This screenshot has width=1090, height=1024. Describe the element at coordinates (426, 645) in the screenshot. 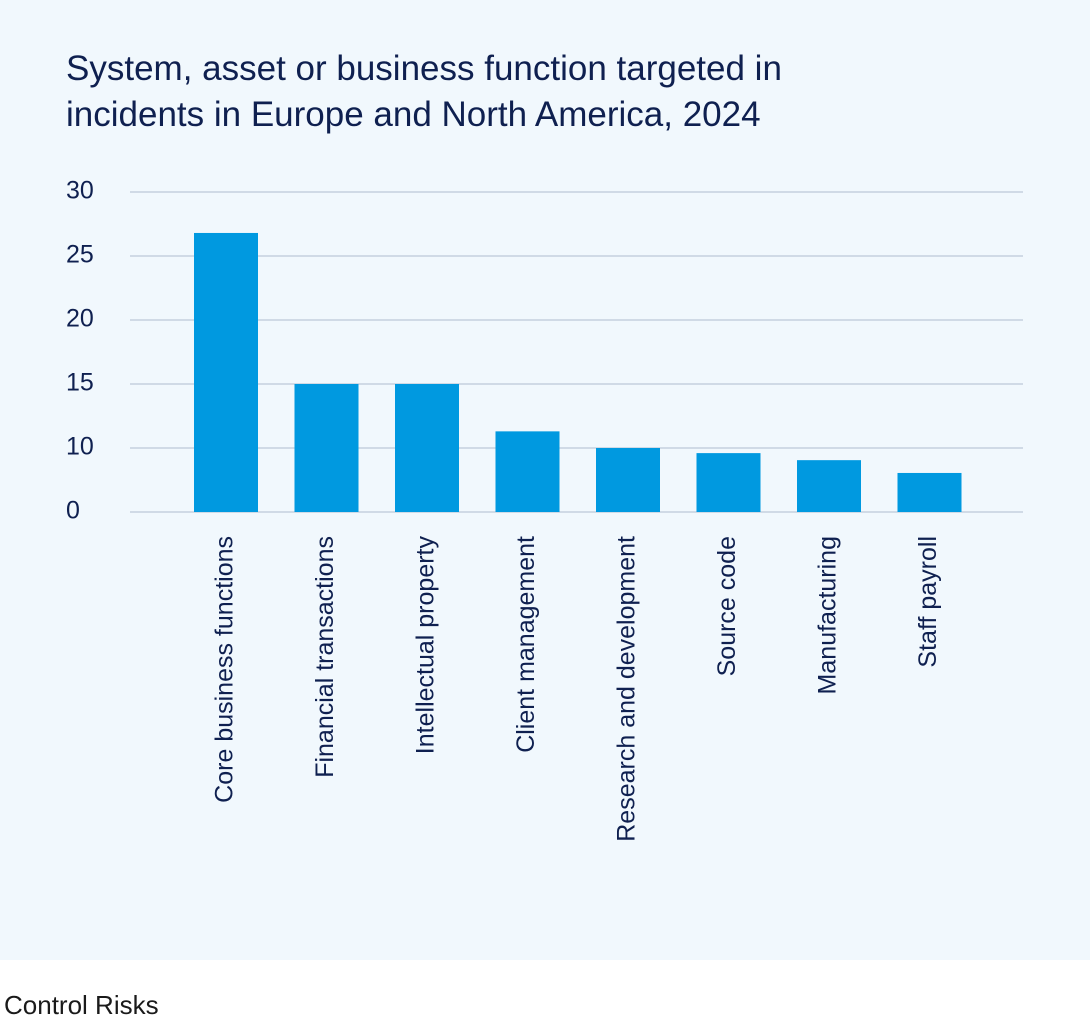

I see `x-tick-label: Intellectual property` at that location.